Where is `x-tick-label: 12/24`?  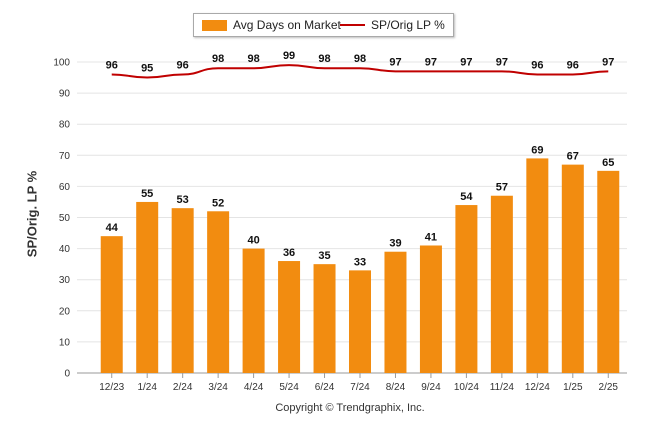
x-tick-label: 12/24 is located at coordinates (537, 387).